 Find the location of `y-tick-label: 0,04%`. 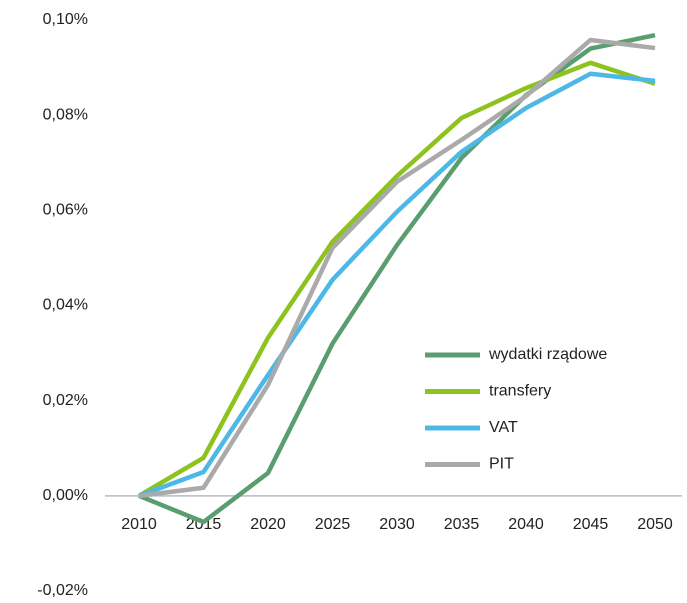

y-tick-label: 0,04% is located at coordinates (65, 305).